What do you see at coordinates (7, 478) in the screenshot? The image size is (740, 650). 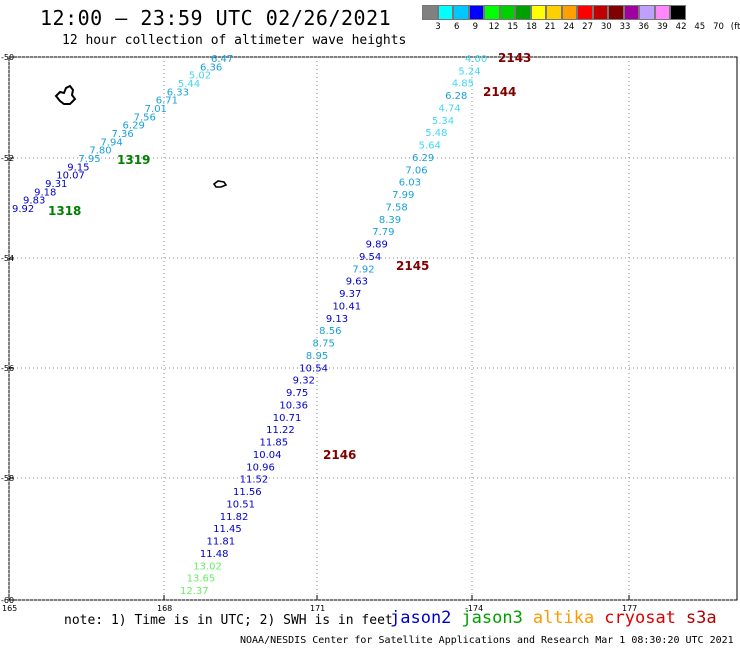 I see `lat-tick-label: -58` at bounding box center [7, 478].